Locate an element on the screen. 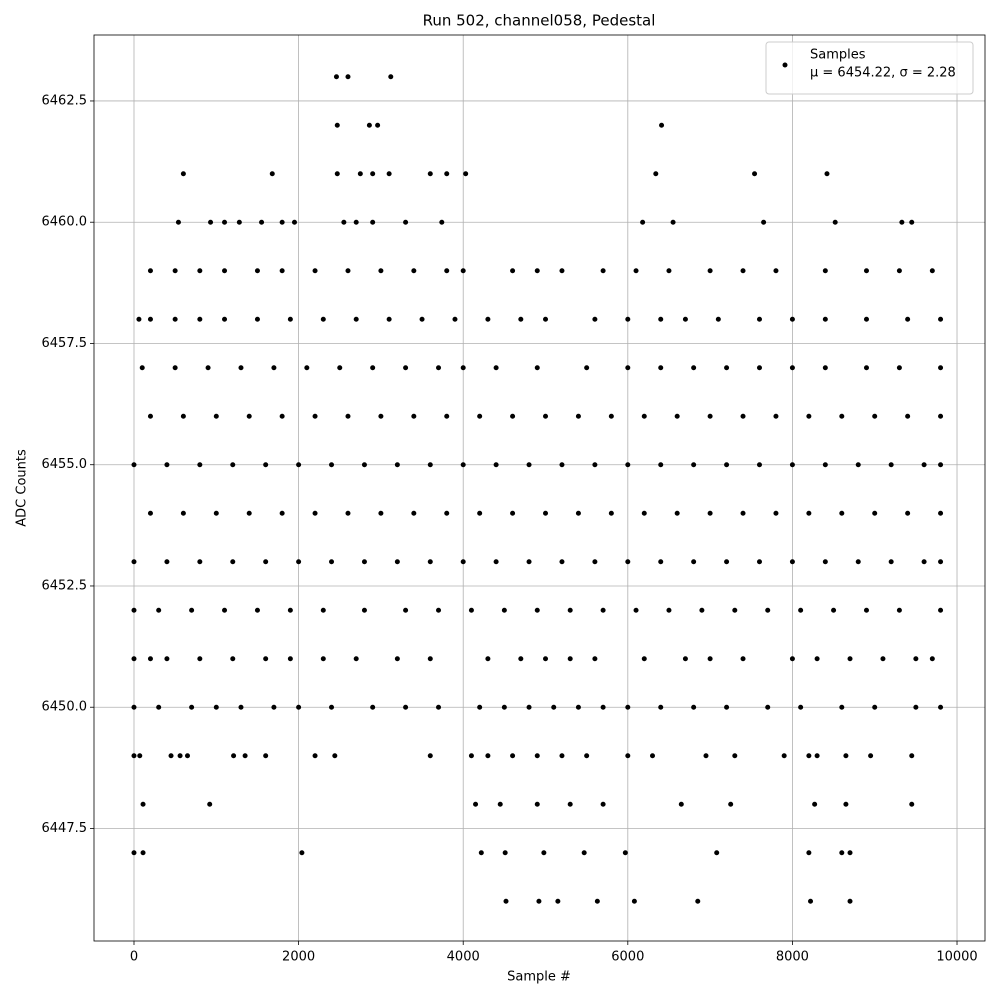 The width and height of the screenshot is (1000, 1000). x-tick-label: 8000 is located at coordinates (792, 957).